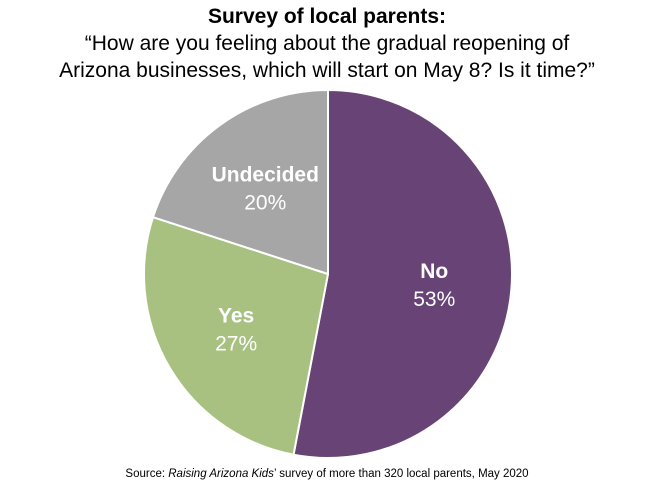 This screenshot has height=493, width=654. I want to click on source-publication: Raising Arizona Kids, so click(221, 474).